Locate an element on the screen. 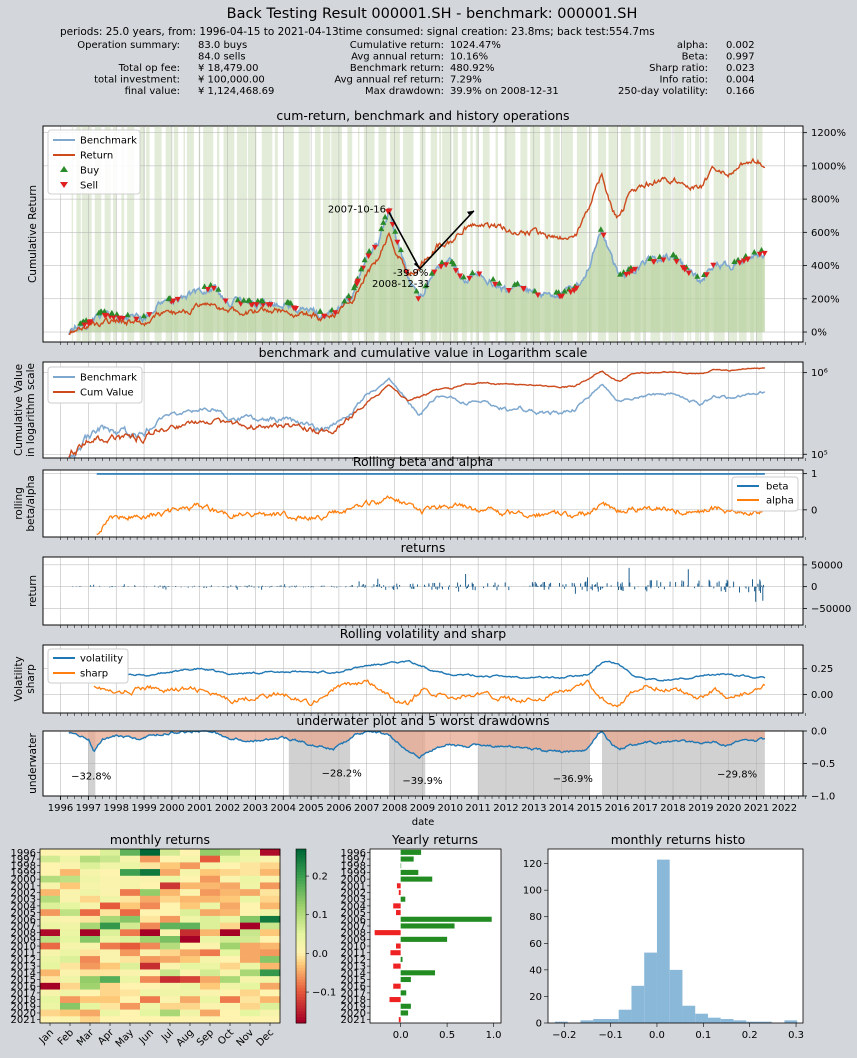 Image resolution: width=857 pixels, height=1058 pixels. x-tick-label: 2001 is located at coordinates (199, 808).